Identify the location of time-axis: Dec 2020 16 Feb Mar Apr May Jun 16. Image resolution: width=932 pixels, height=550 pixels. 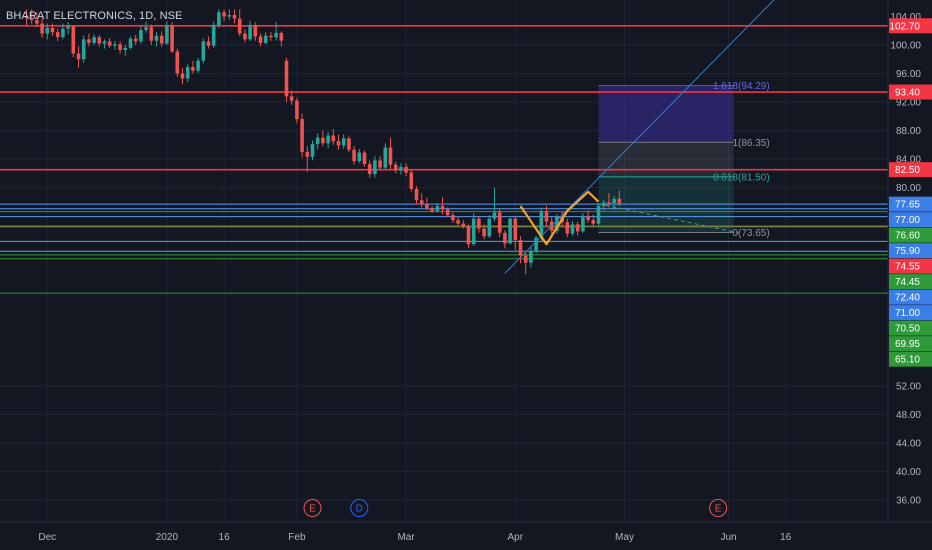
(466, 535).